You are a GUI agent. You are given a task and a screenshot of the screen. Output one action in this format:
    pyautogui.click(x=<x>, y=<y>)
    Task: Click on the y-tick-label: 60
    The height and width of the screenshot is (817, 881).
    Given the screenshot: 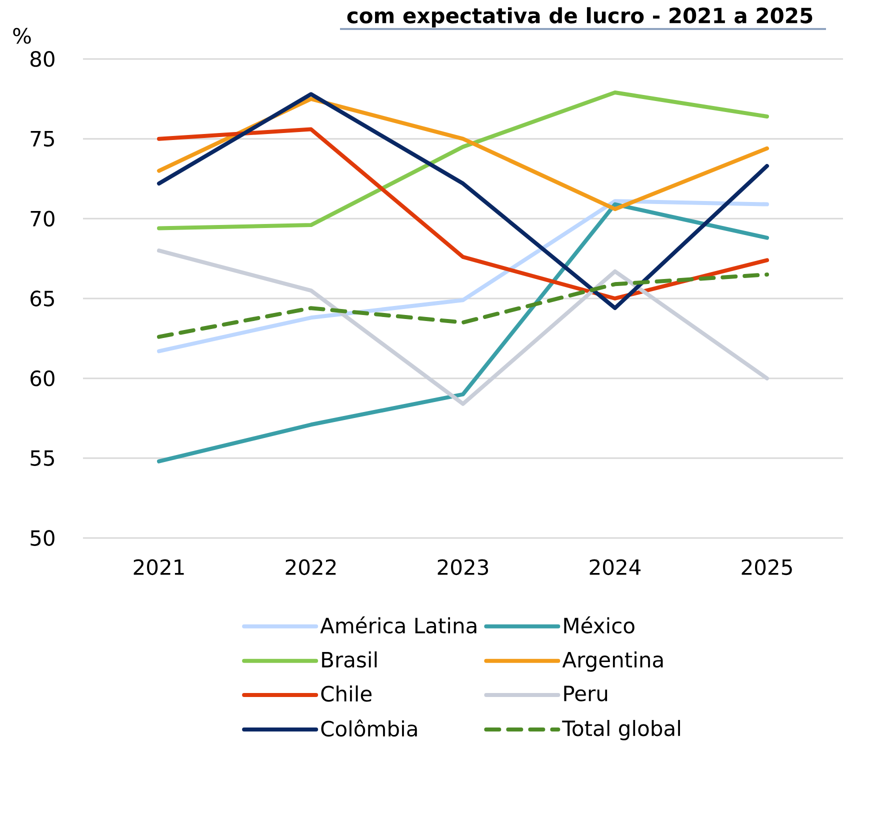 What is the action you would take?
    pyautogui.click(x=42, y=378)
    